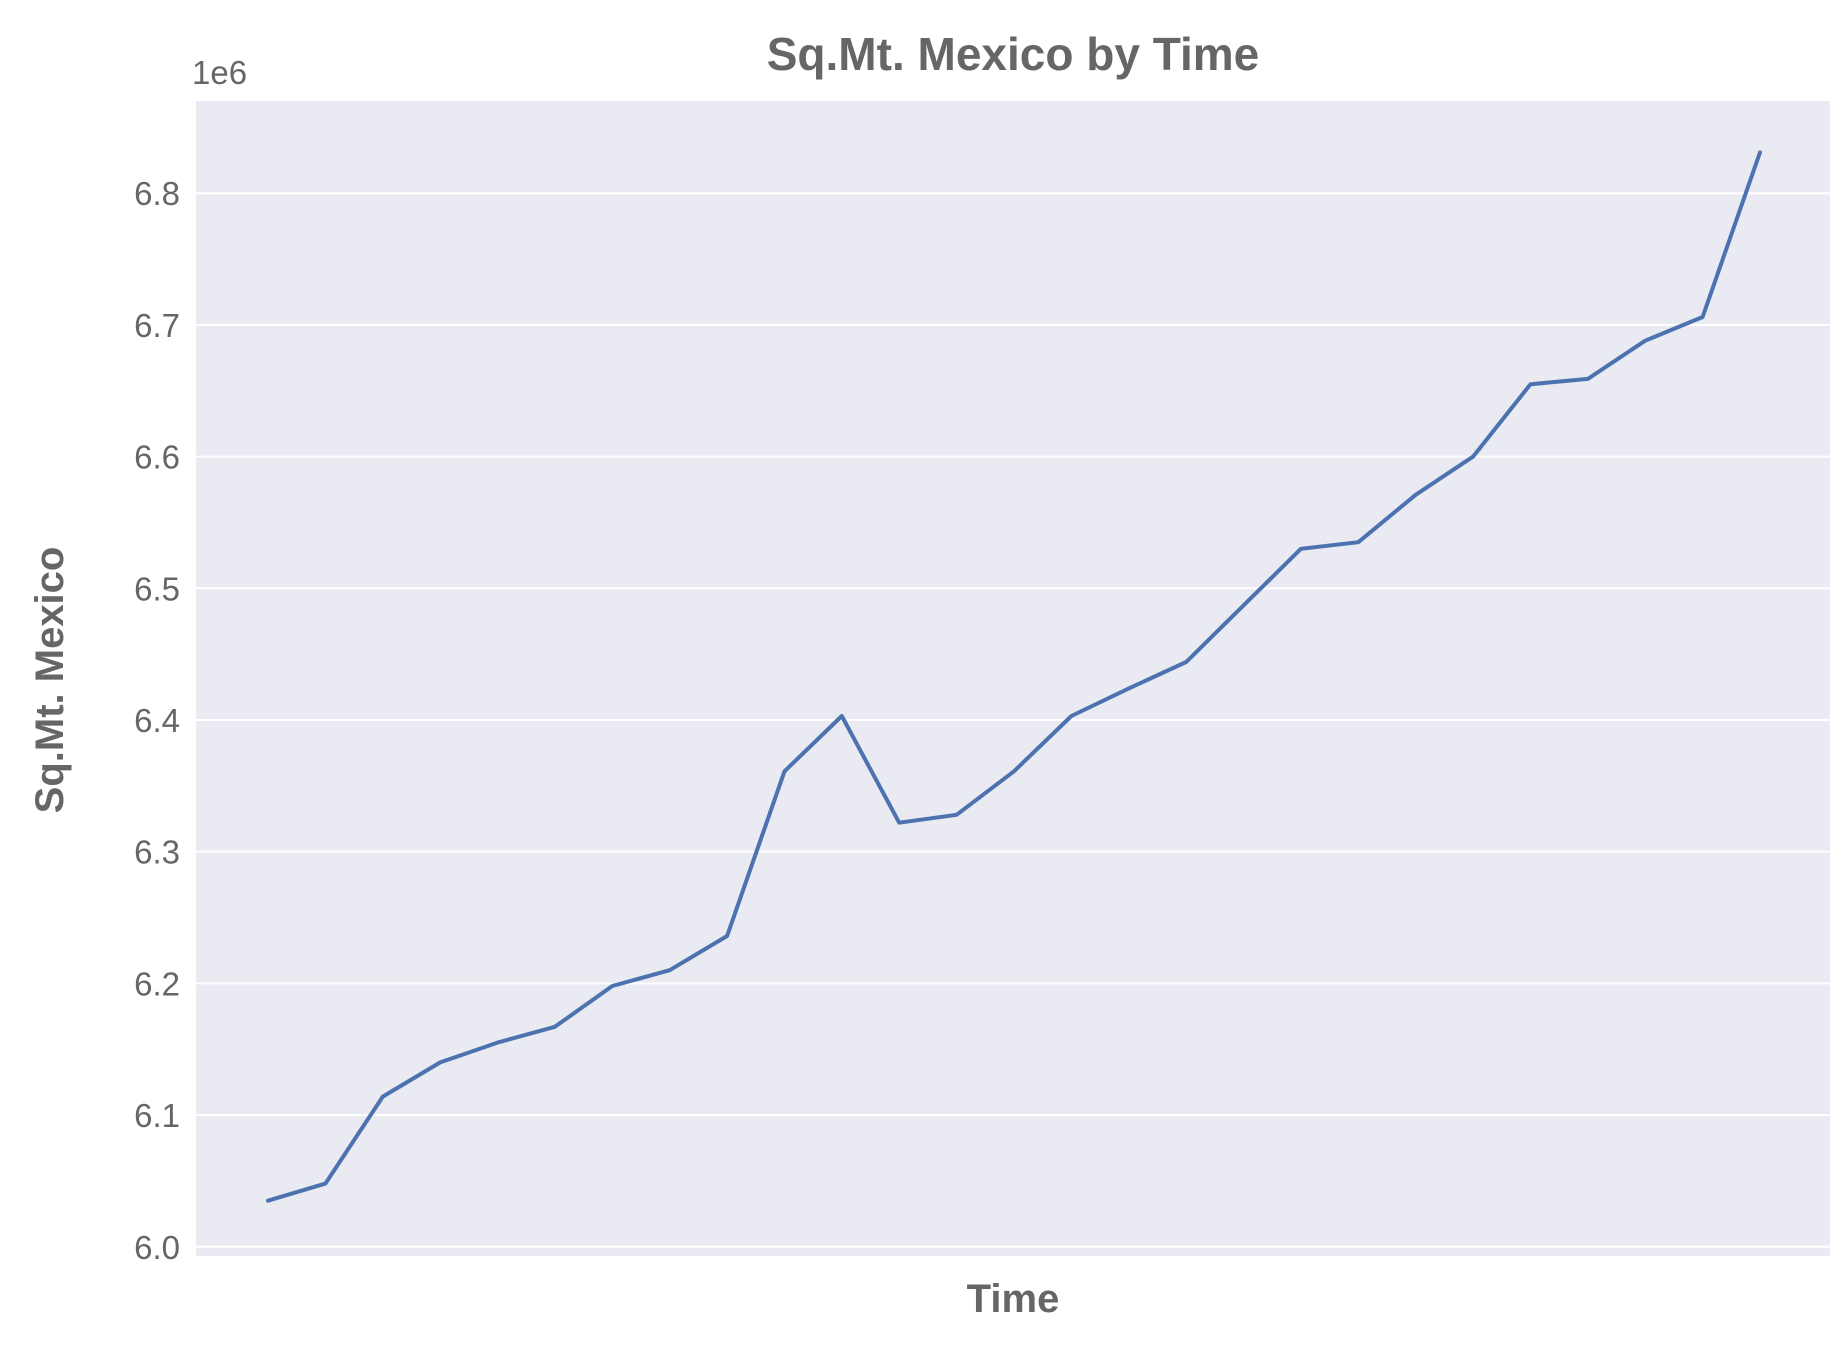  I want to click on x-axis-label: Time, so click(1013, 1299).